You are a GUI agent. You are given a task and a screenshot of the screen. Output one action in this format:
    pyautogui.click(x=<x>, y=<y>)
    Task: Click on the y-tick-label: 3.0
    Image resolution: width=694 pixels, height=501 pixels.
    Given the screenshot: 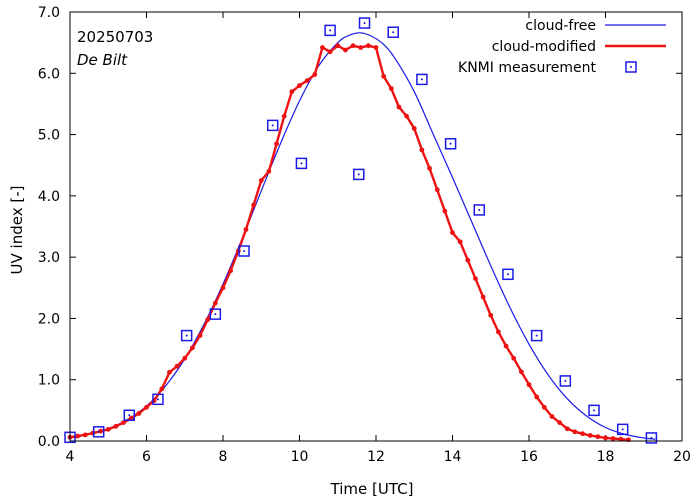 What is the action you would take?
    pyautogui.click(x=49, y=258)
    